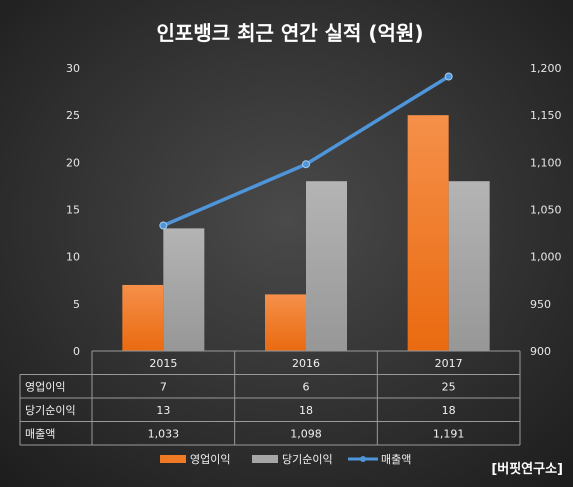 The width and height of the screenshot is (573, 487). Describe the element at coordinates (163, 363) in the screenshot. I see `category-label: 2015` at that location.